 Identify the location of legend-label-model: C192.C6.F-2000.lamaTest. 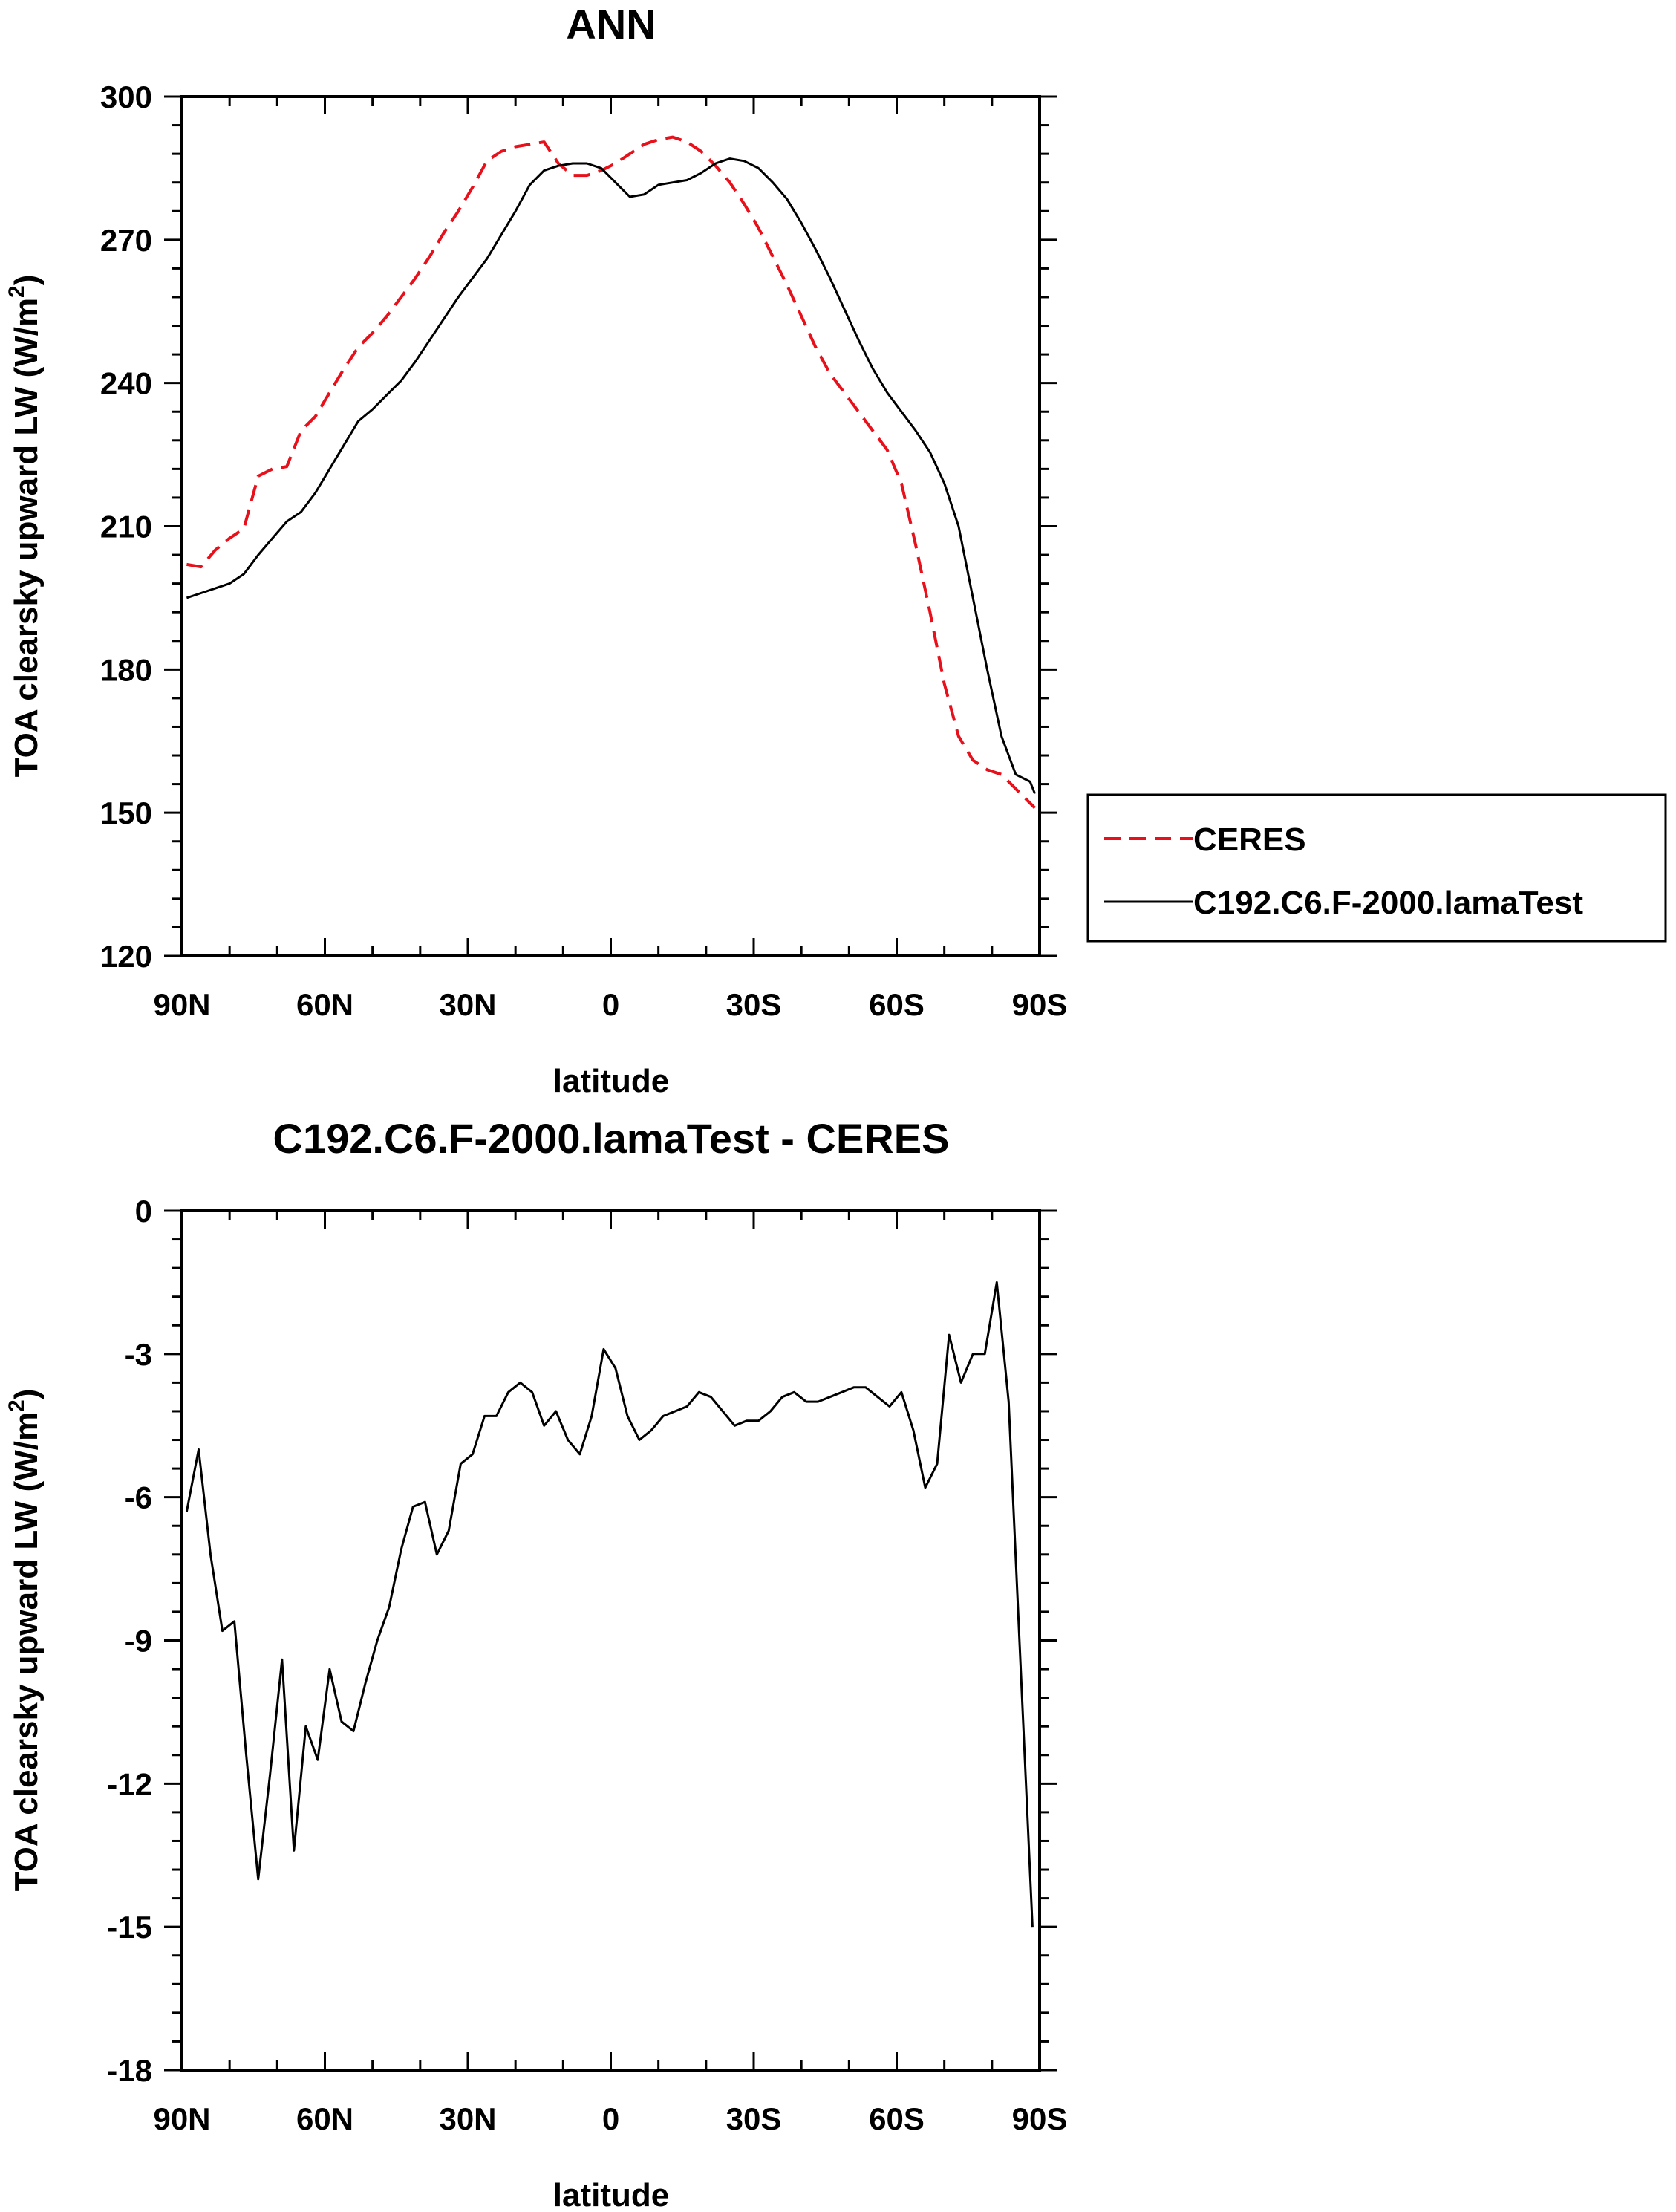
(1388, 903).